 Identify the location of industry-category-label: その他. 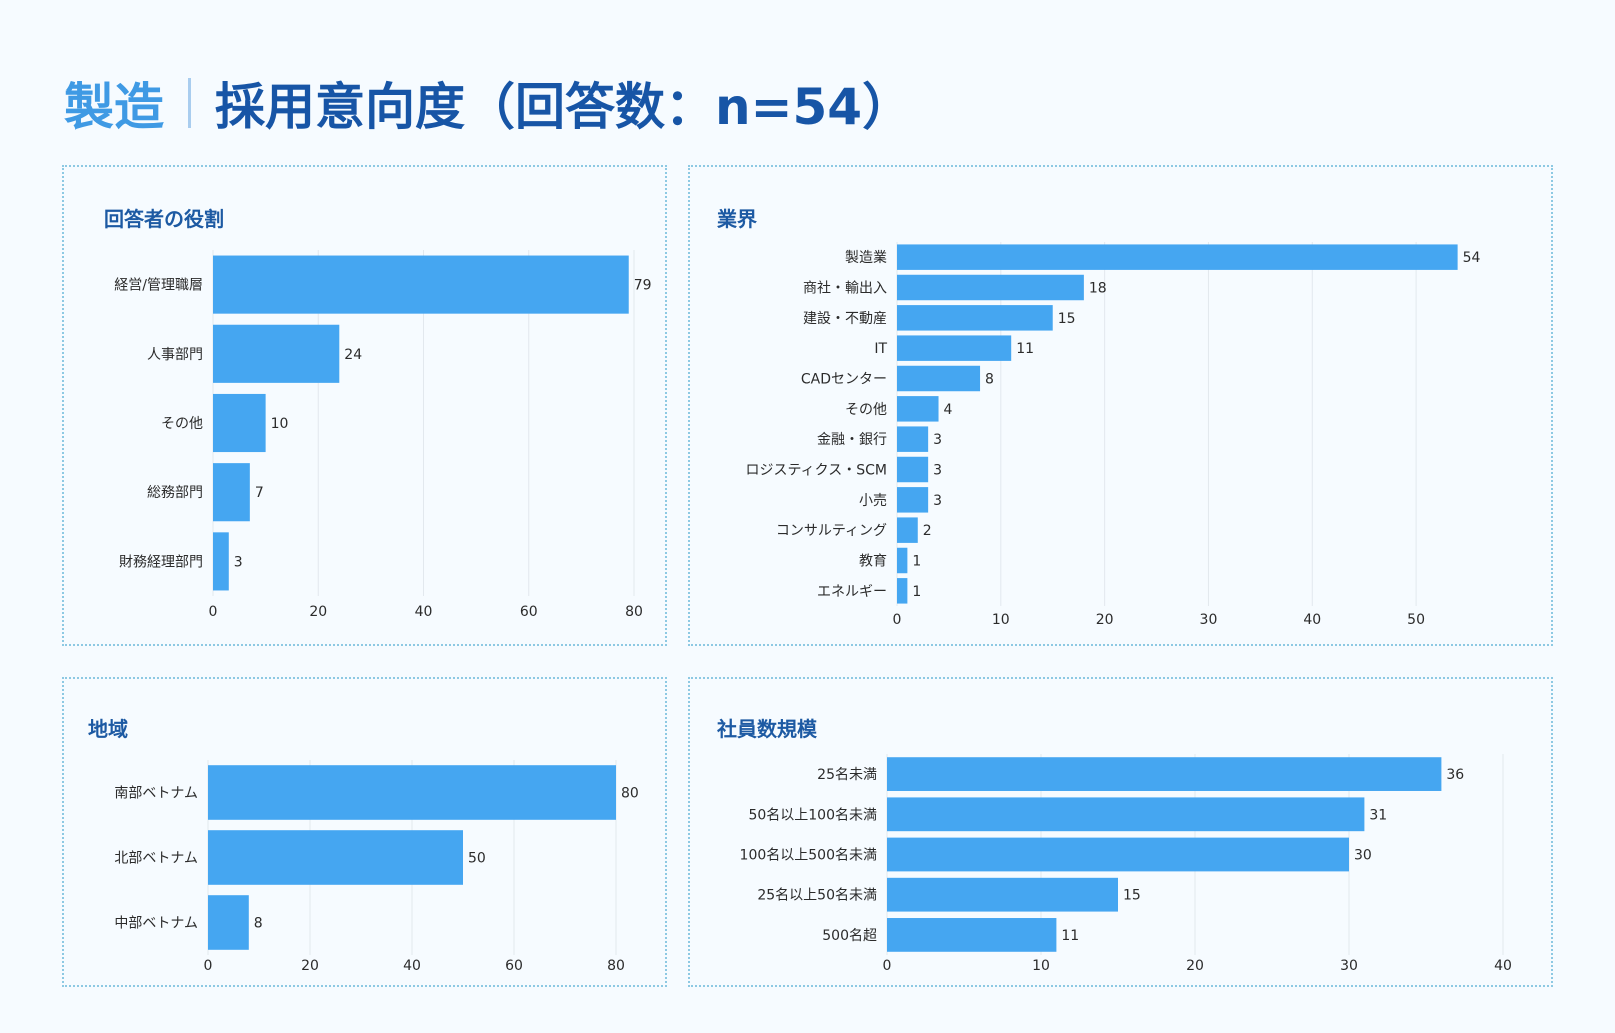
(866, 410).